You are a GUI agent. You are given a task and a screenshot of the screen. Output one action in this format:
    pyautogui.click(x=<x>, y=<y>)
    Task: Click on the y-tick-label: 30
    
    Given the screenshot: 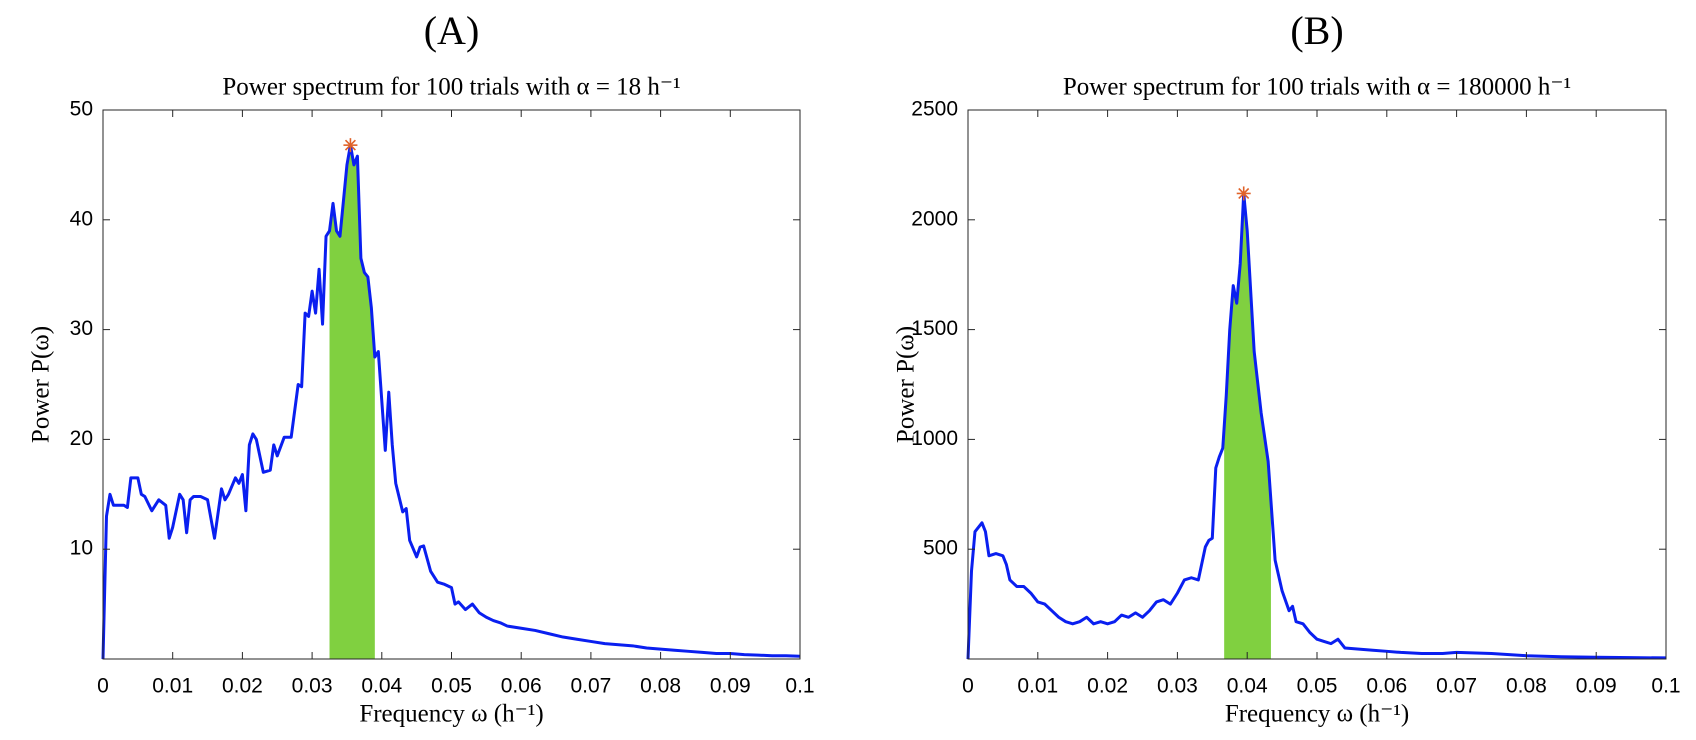 What is the action you would take?
    pyautogui.click(x=81, y=328)
    